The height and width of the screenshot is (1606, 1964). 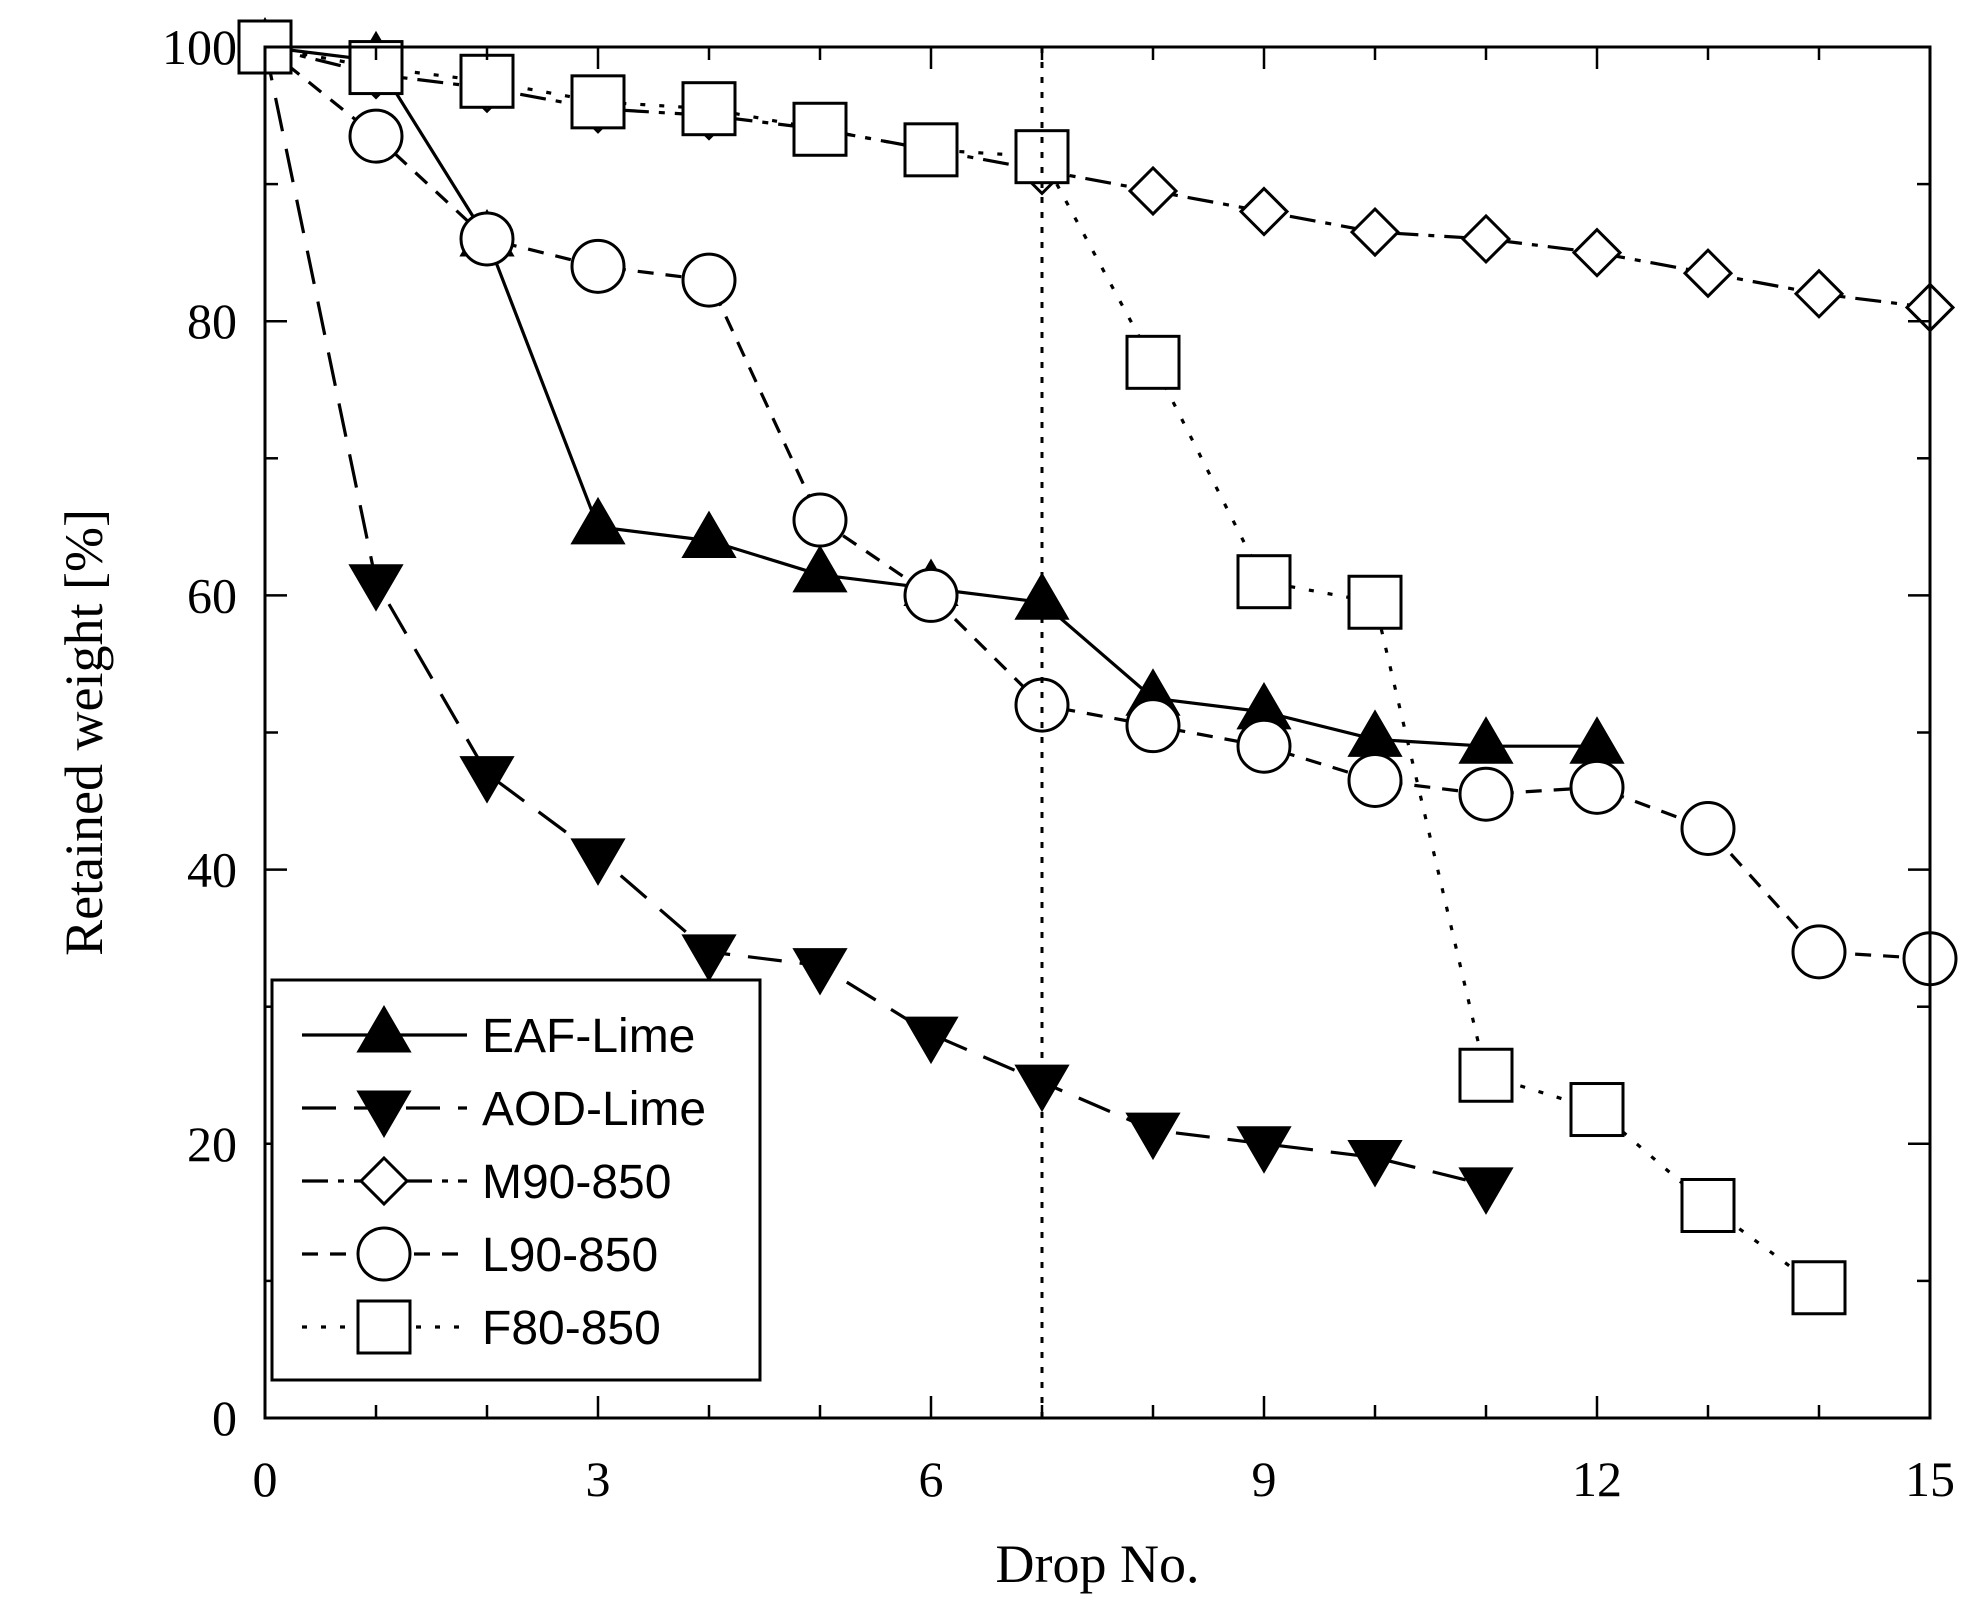 I want to click on x-tick-label: 9, so click(x=1264, y=1479).